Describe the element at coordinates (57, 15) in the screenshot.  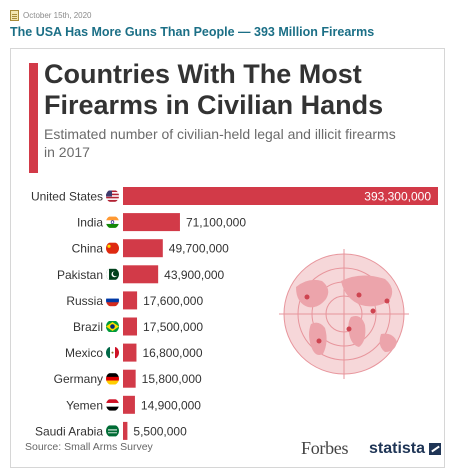
I see `post-date: October 15th, 2020` at that location.